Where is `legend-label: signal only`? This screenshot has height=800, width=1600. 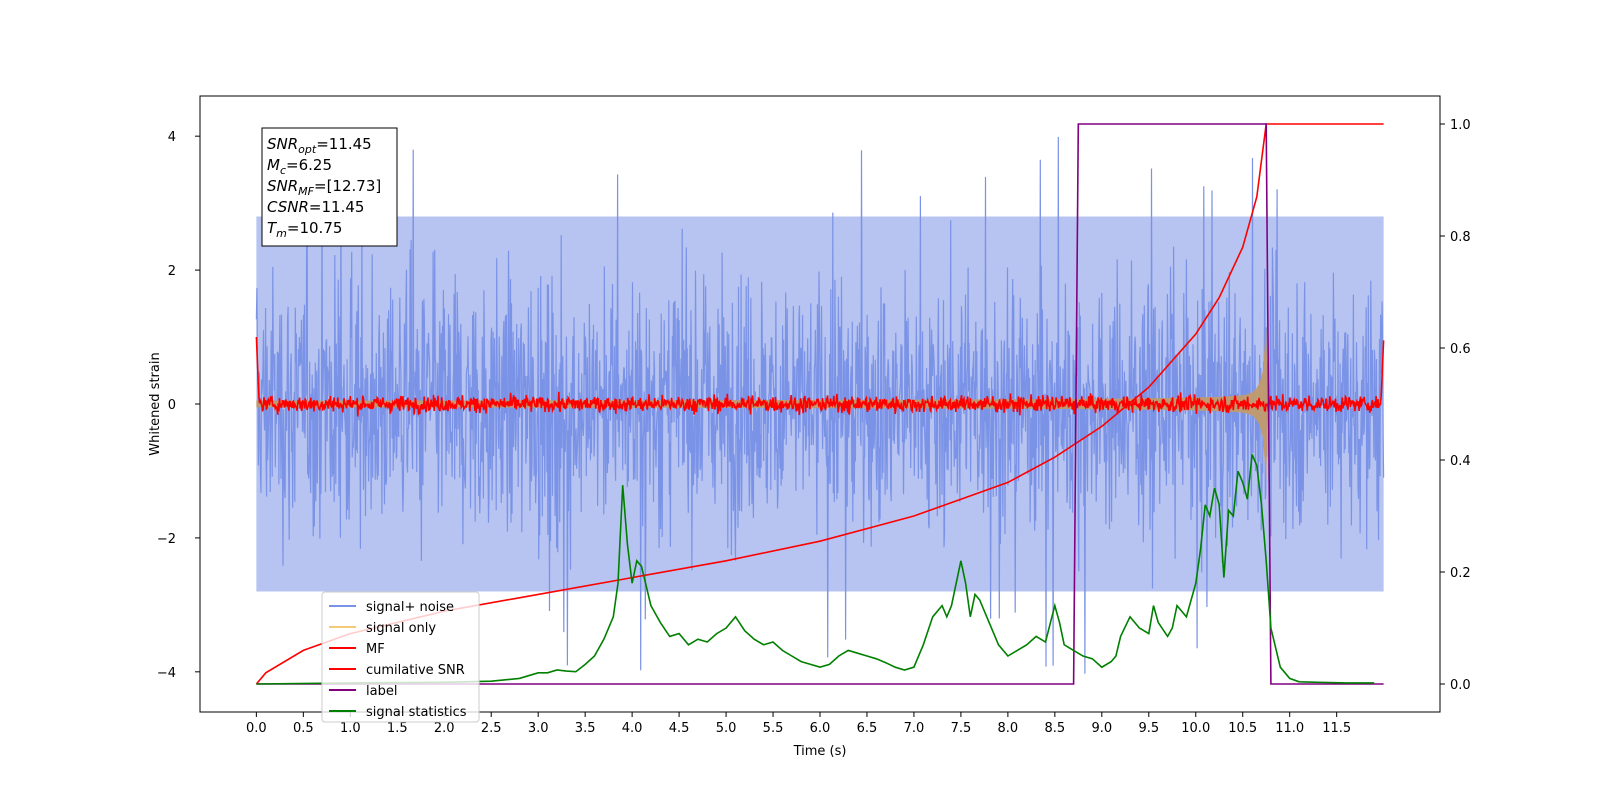
legend-label: signal only is located at coordinates (401, 628).